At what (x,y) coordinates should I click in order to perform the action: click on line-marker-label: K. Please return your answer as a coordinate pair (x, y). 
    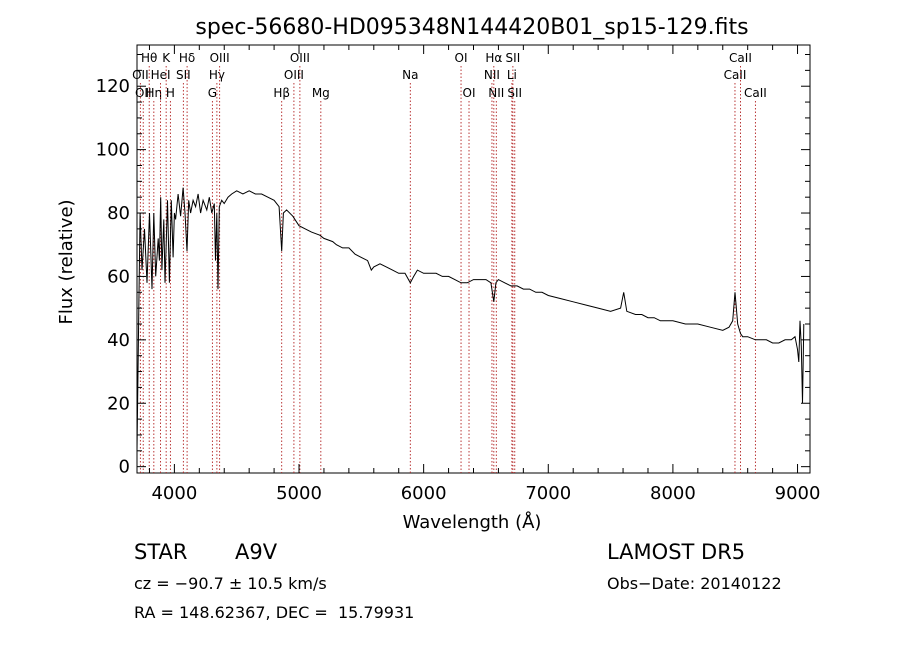
    Looking at the image, I should click on (166, 58).